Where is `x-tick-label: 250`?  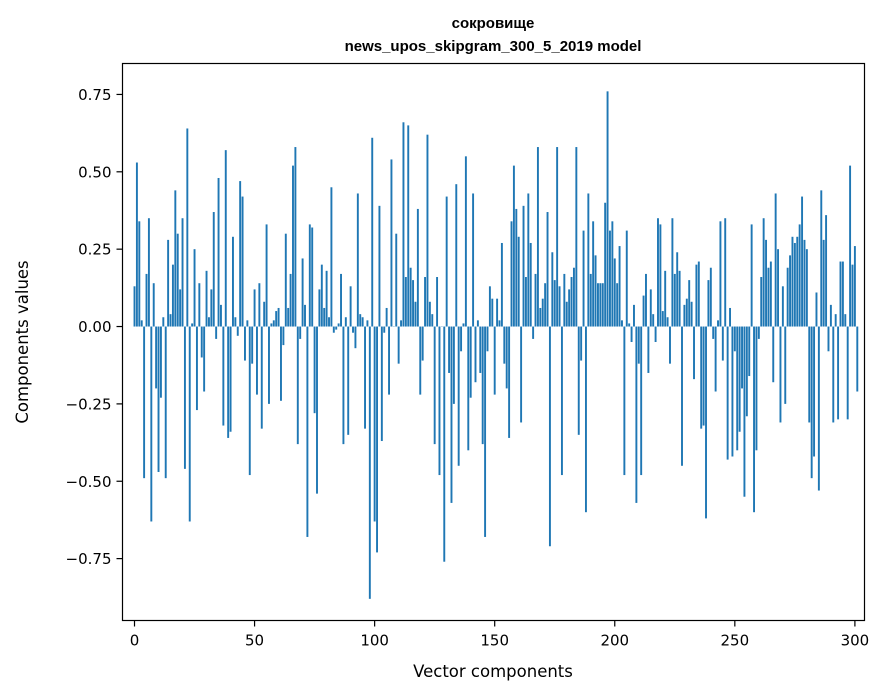 x-tick-label: 250 is located at coordinates (735, 641).